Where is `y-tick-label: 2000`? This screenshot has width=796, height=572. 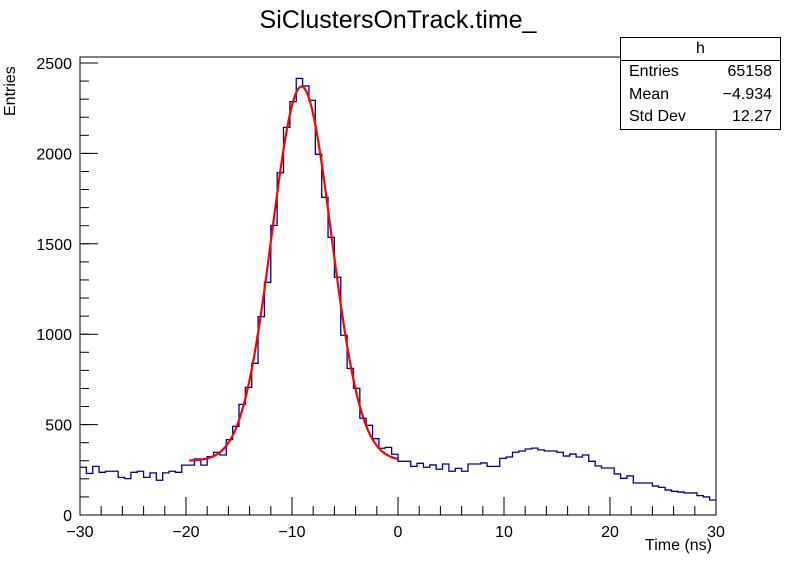
y-tick-label: 2000 is located at coordinates (54, 154).